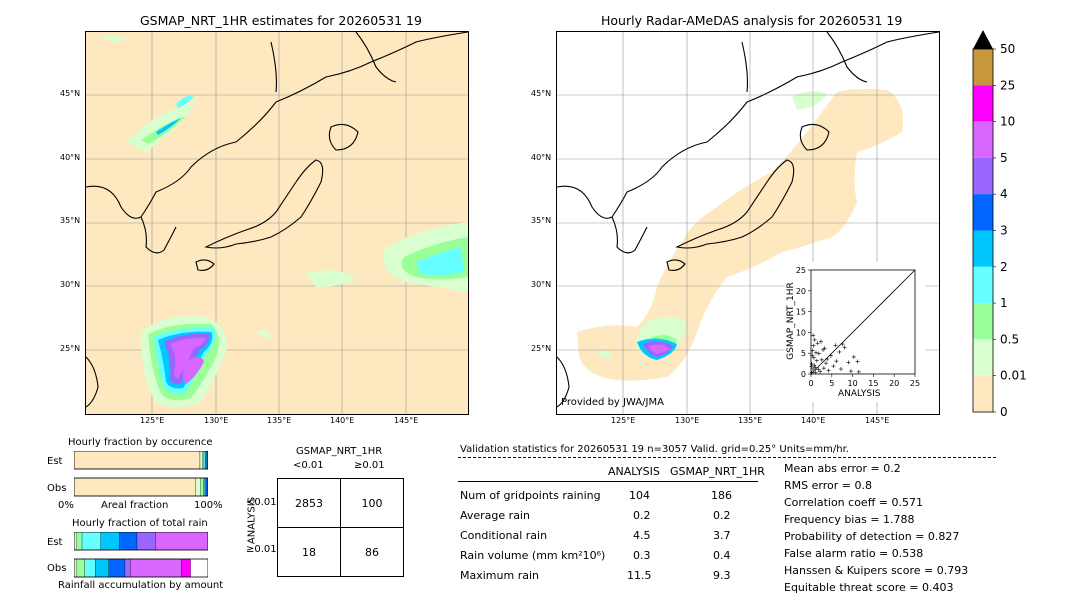 The height and width of the screenshot is (612, 1080). I want to click on colorbar-tick-label: 0, so click(1004, 411).